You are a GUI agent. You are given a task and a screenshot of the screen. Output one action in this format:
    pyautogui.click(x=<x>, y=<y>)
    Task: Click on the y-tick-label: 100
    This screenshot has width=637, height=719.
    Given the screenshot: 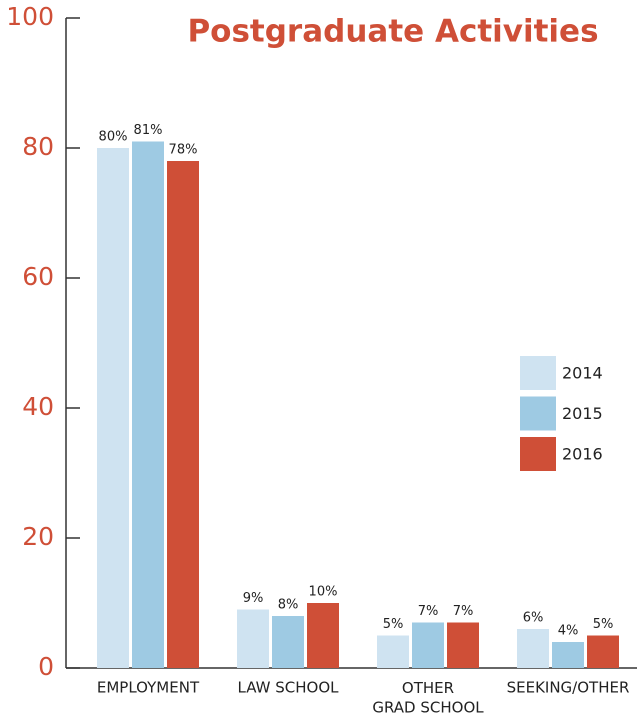 What is the action you would take?
    pyautogui.click(x=30, y=16)
    